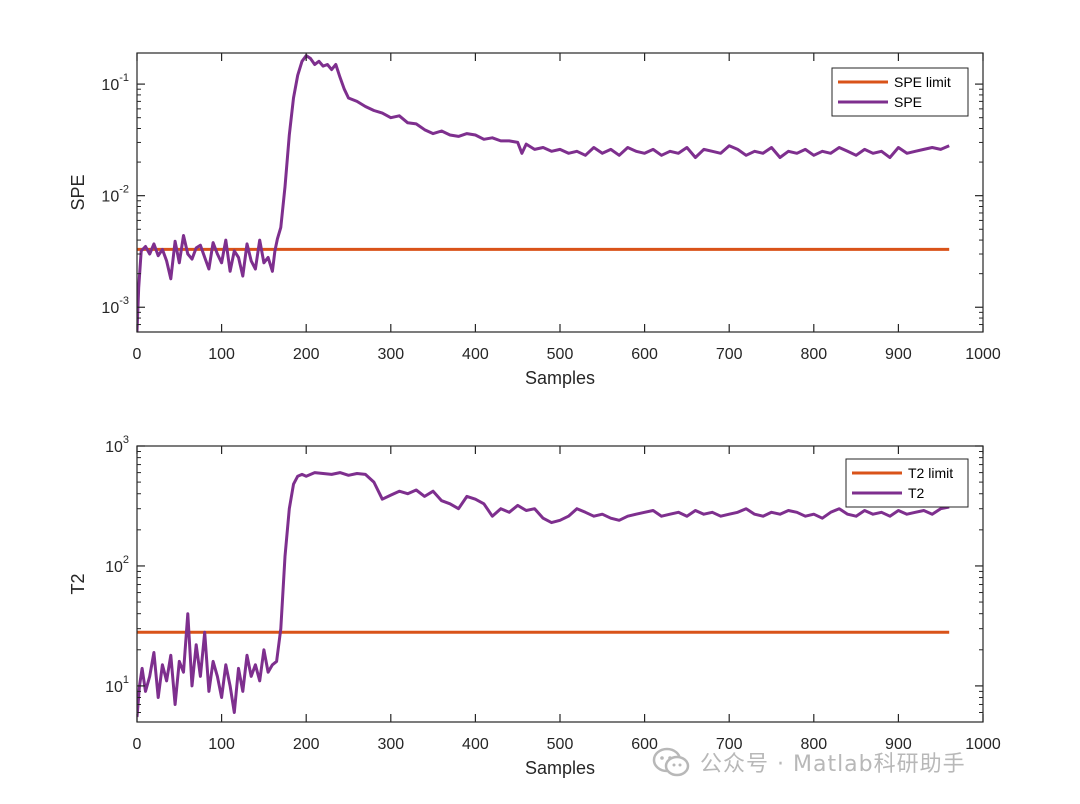 This screenshot has height=804, width=1080. Describe the element at coordinates (560, 744) in the screenshot. I see `t2-x-tick-label: 500` at that location.